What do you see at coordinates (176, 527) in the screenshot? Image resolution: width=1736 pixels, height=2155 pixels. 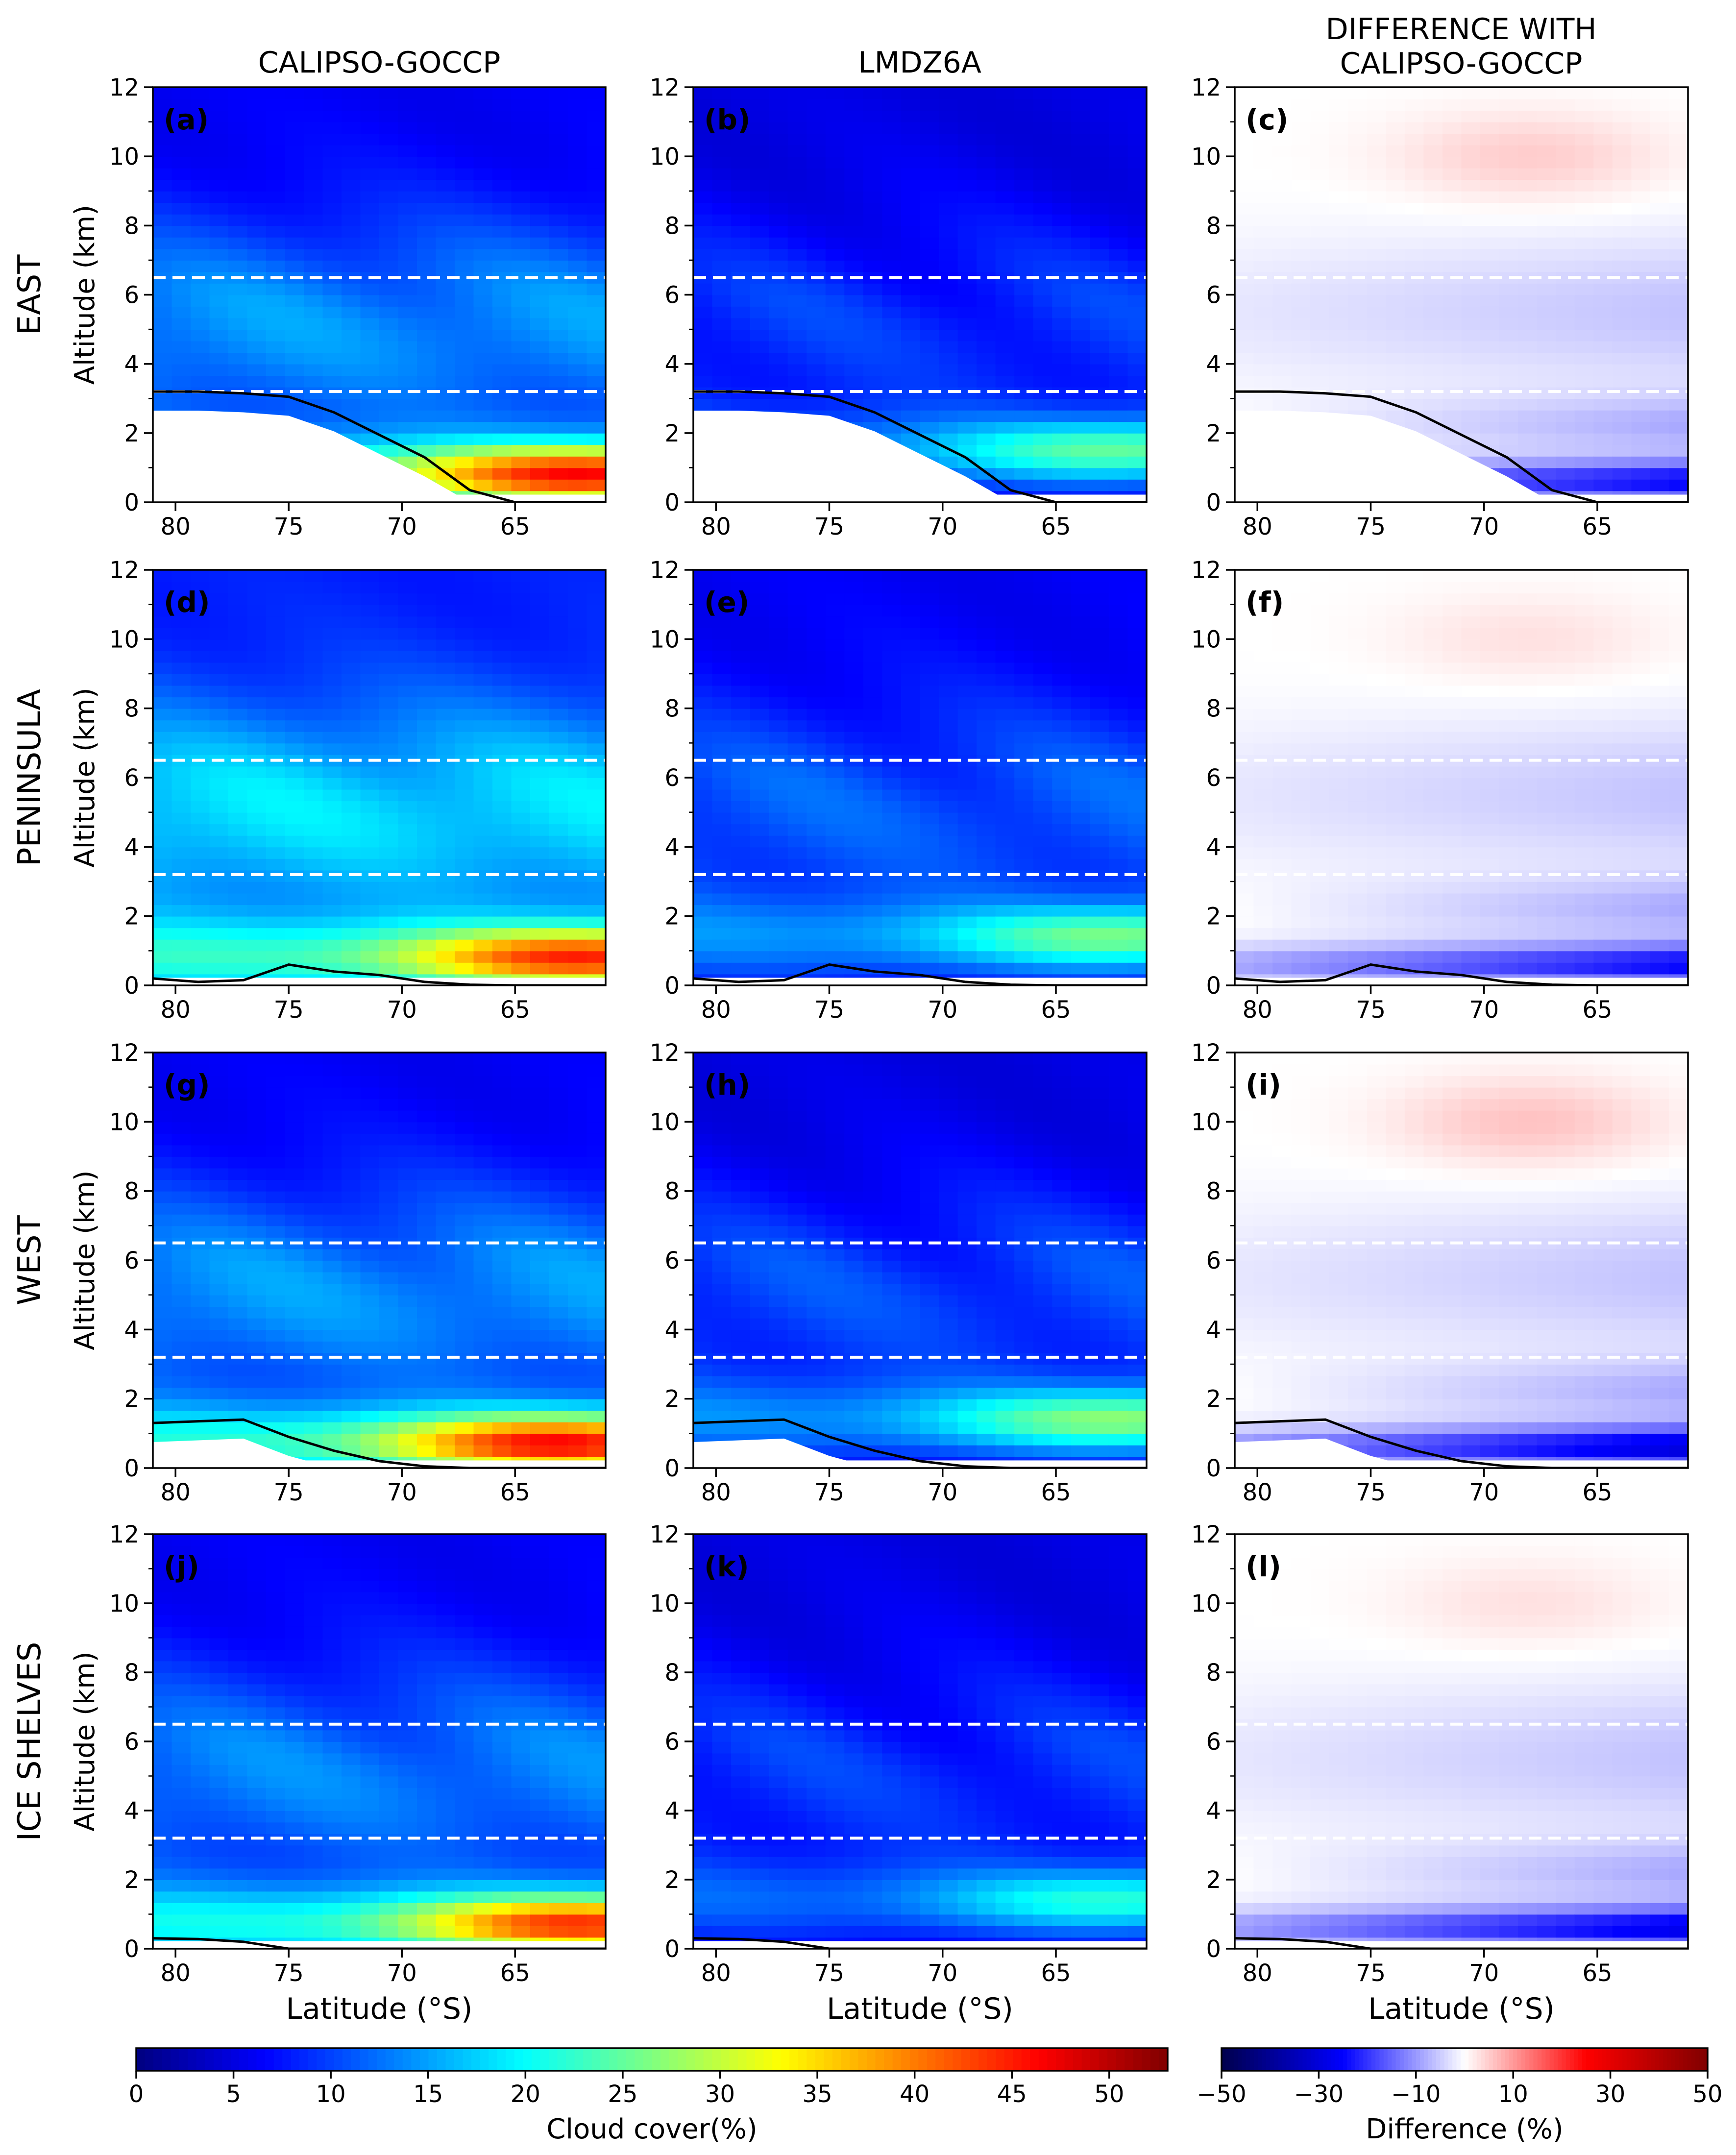 I see `x-tick-label: 80` at bounding box center [176, 527].